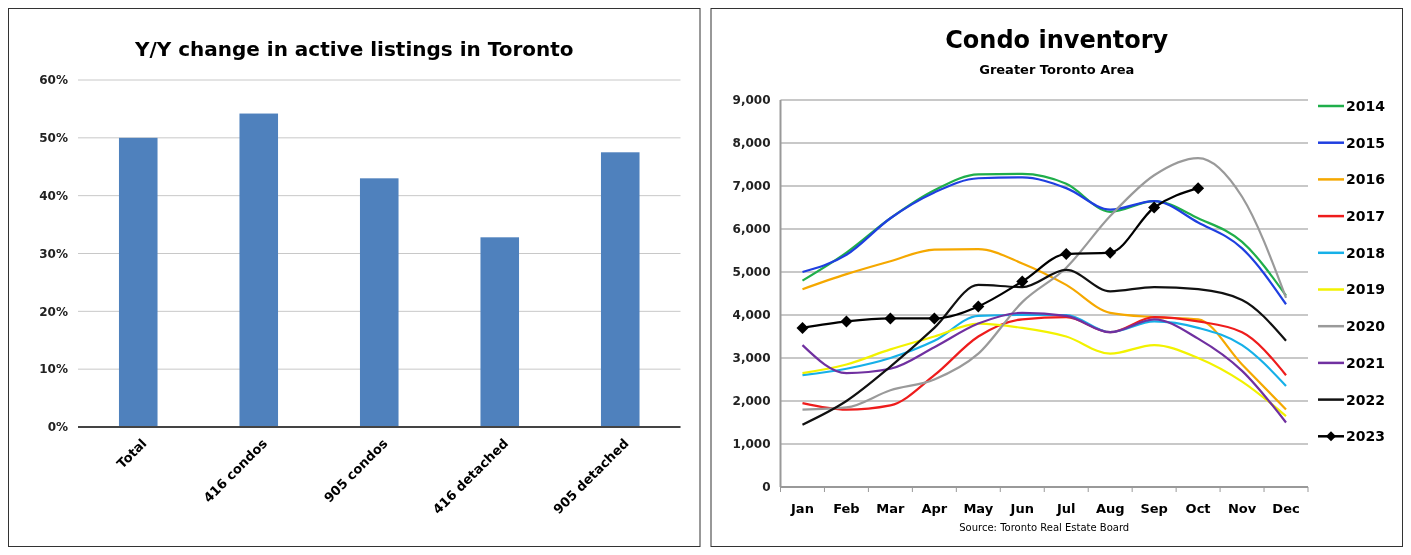 Image resolution: width=1411 pixels, height=555 pixels. What do you see at coordinates (1365, 399) in the screenshot?
I see `legend-label: 2022` at bounding box center [1365, 399].